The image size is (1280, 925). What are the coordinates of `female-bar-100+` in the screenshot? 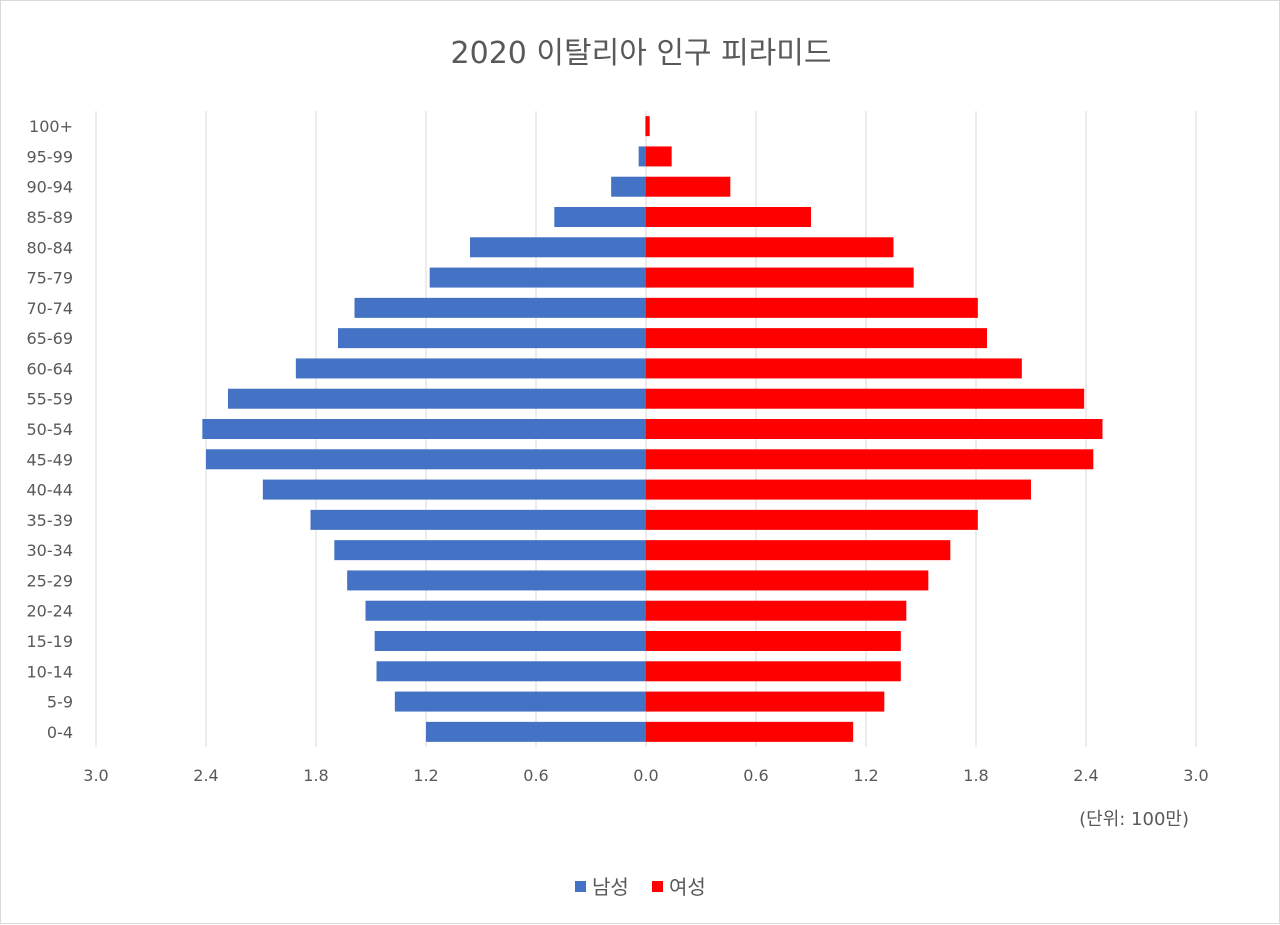 It's located at (648, 126).